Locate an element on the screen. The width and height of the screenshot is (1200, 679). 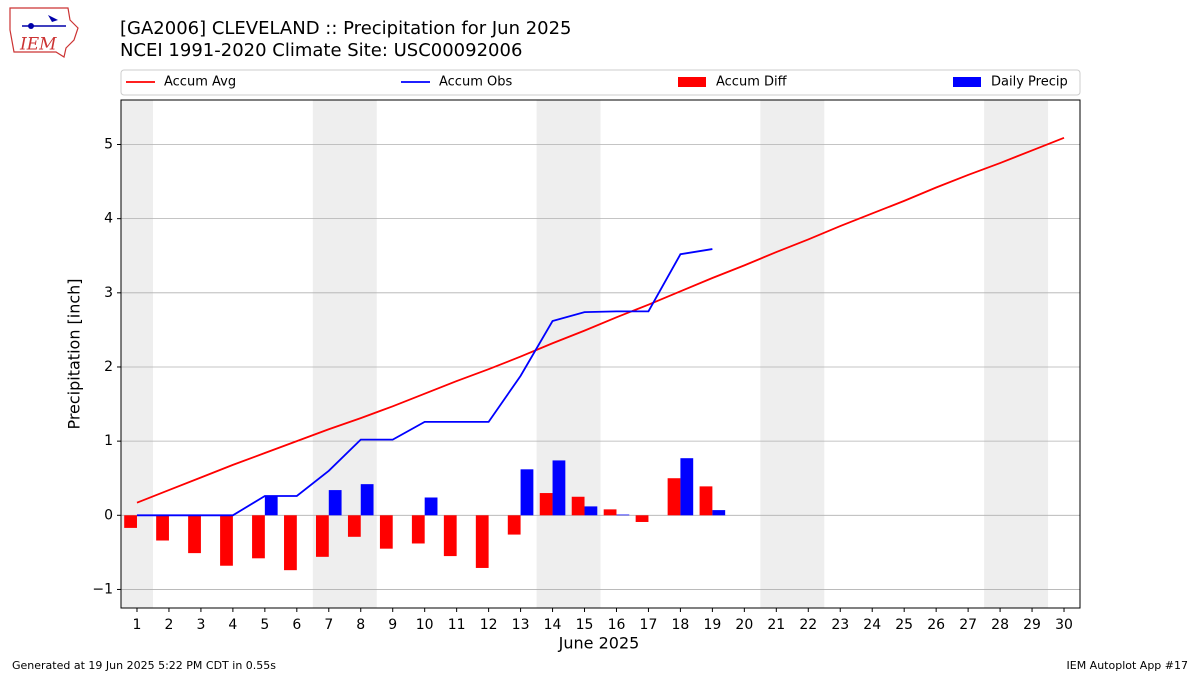
y-tick-label: 5 is located at coordinates (108, 144).